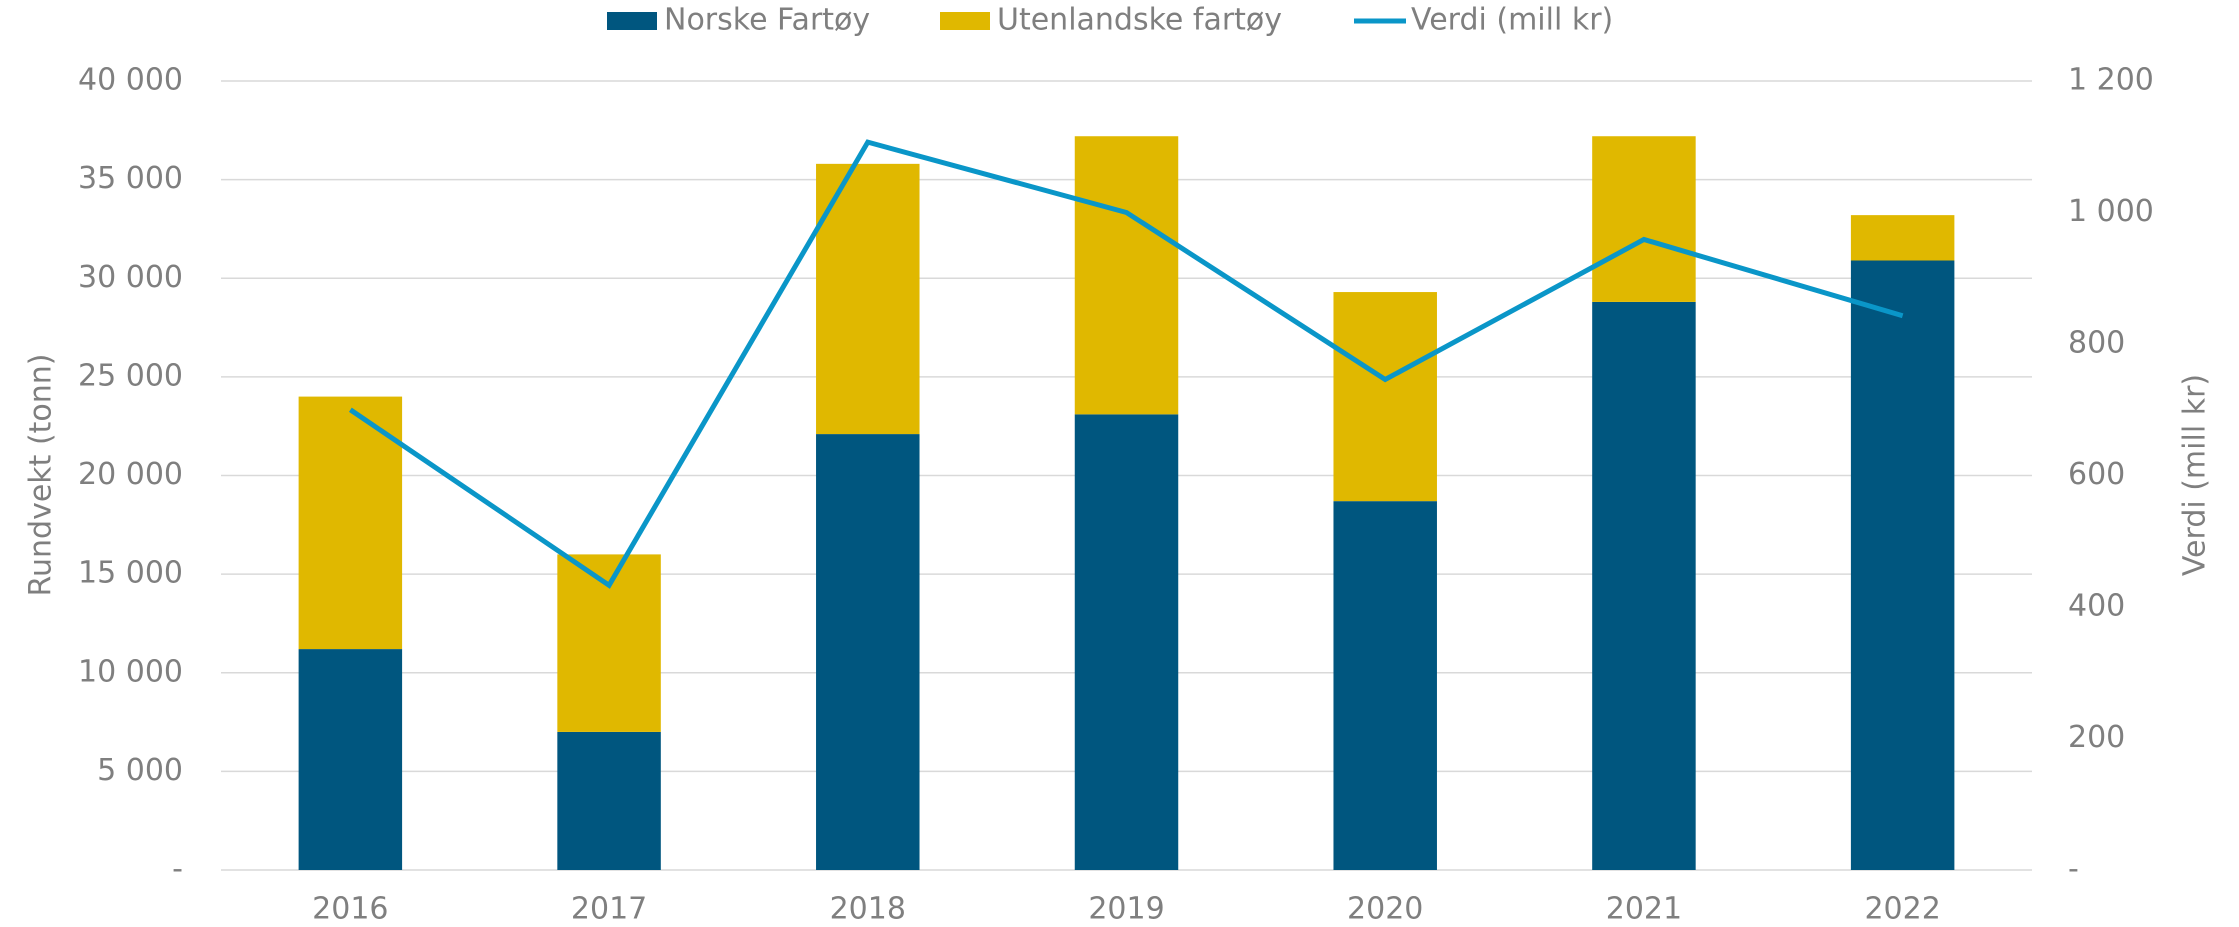 The image size is (2239, 927). I want to click on tick-label: 800, so click(2096, 343).